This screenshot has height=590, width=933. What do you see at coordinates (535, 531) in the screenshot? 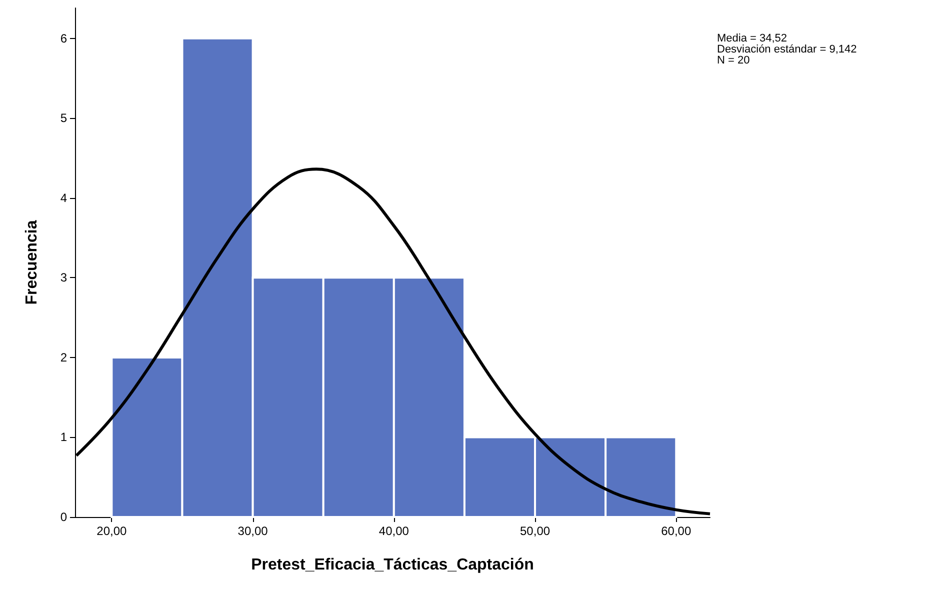
I see `x-tick-label: 50,00` at bounding box center [535, 531].